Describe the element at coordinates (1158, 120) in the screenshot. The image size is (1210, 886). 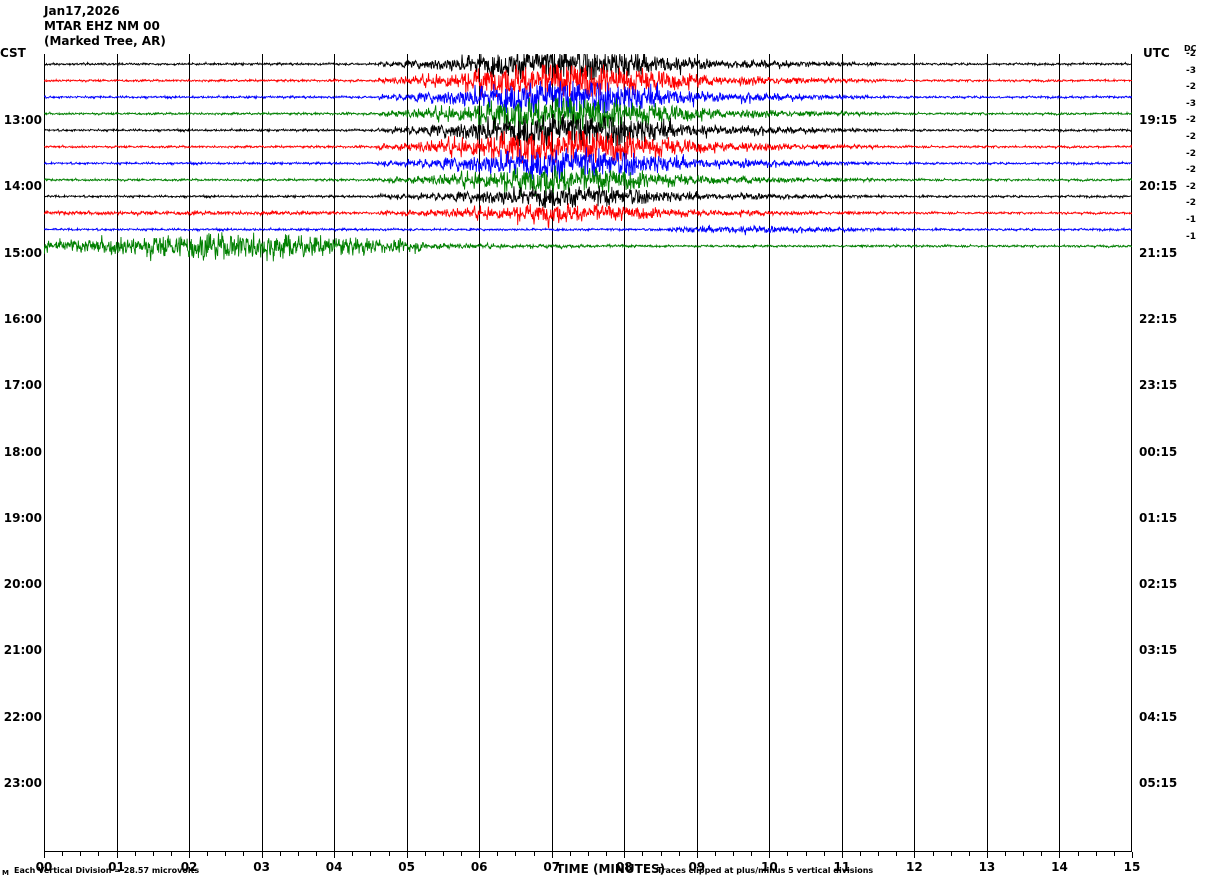
I see `right-time-label: 19:15` at that location.